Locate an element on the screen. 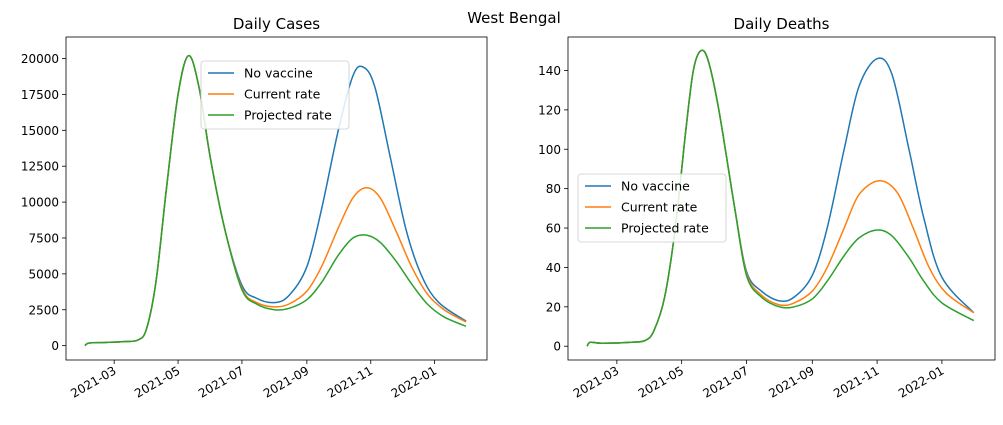 The width and height of the screenshot is (1003, 425). daily-deaths-x-tick-label: 2021-11 is located at coordinates (856, 381).